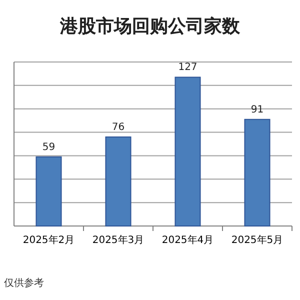 This screenshot has height=300, width=300. Describe the element at coordinates (118, 240) in the screenshot. I see `x-tick-label: 2025年3月` at that location.